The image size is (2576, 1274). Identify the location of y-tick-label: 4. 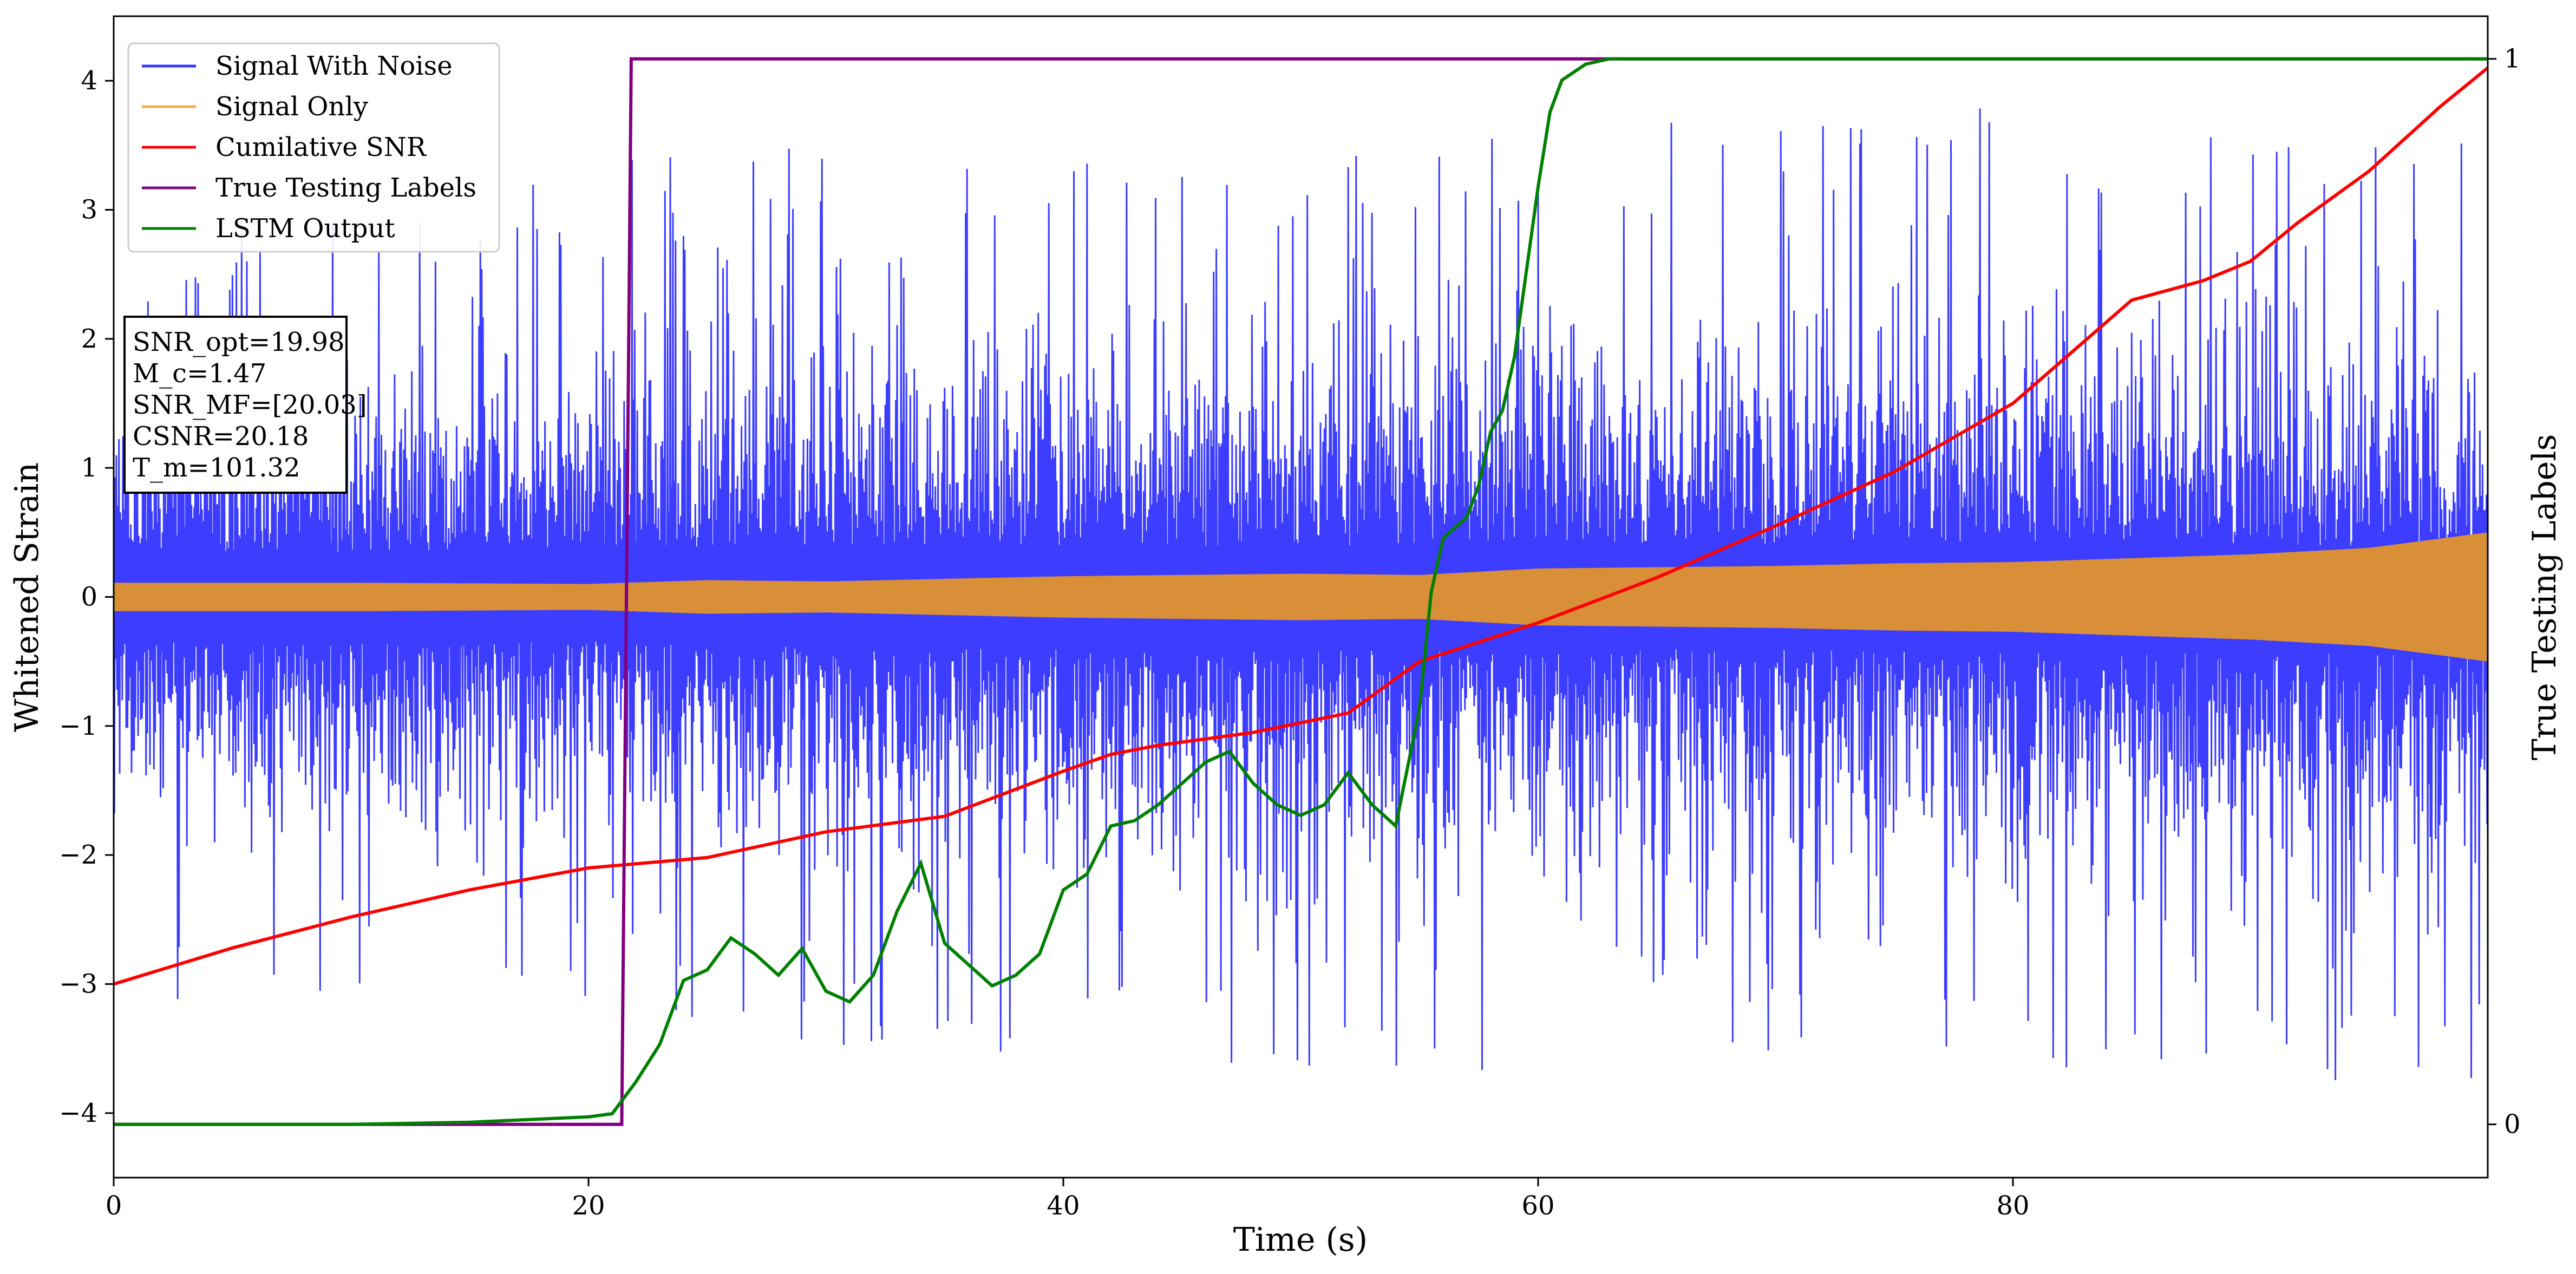
(89, 81).